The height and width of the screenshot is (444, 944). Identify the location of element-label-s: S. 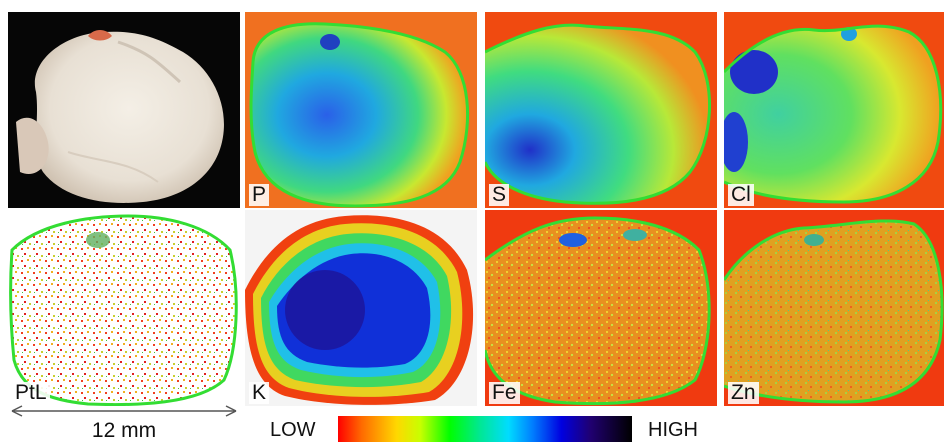
(499, 195).